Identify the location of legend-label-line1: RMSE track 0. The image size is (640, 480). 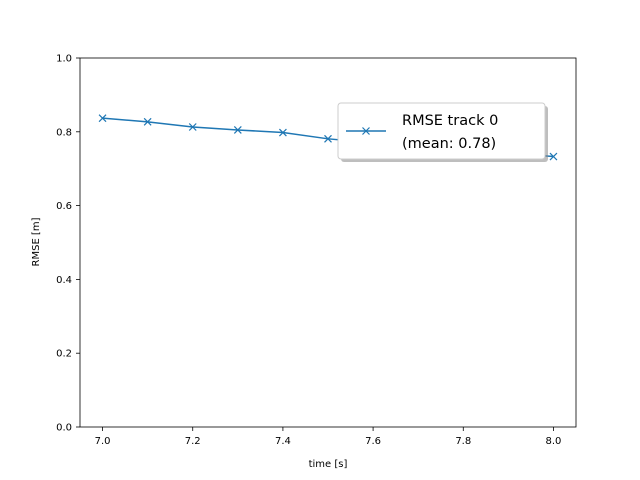
(450, 121).